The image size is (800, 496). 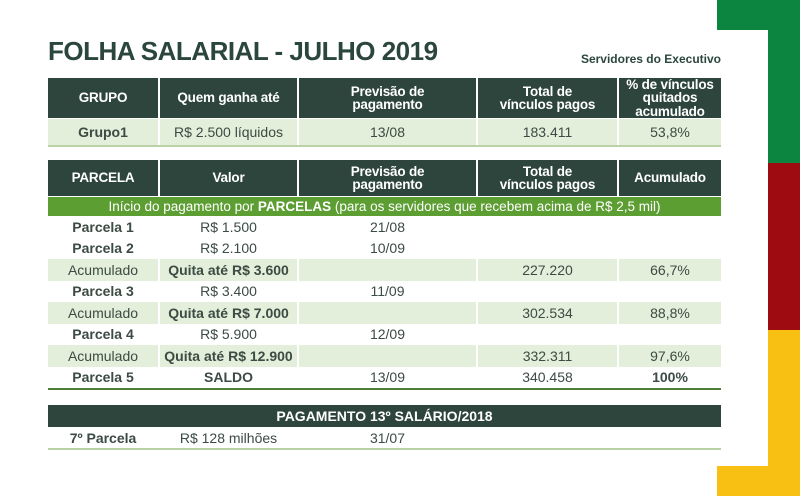 I want to click on page-title: FOLHA SALARIAL - JULHO 2019, so click(x=243, y=51).